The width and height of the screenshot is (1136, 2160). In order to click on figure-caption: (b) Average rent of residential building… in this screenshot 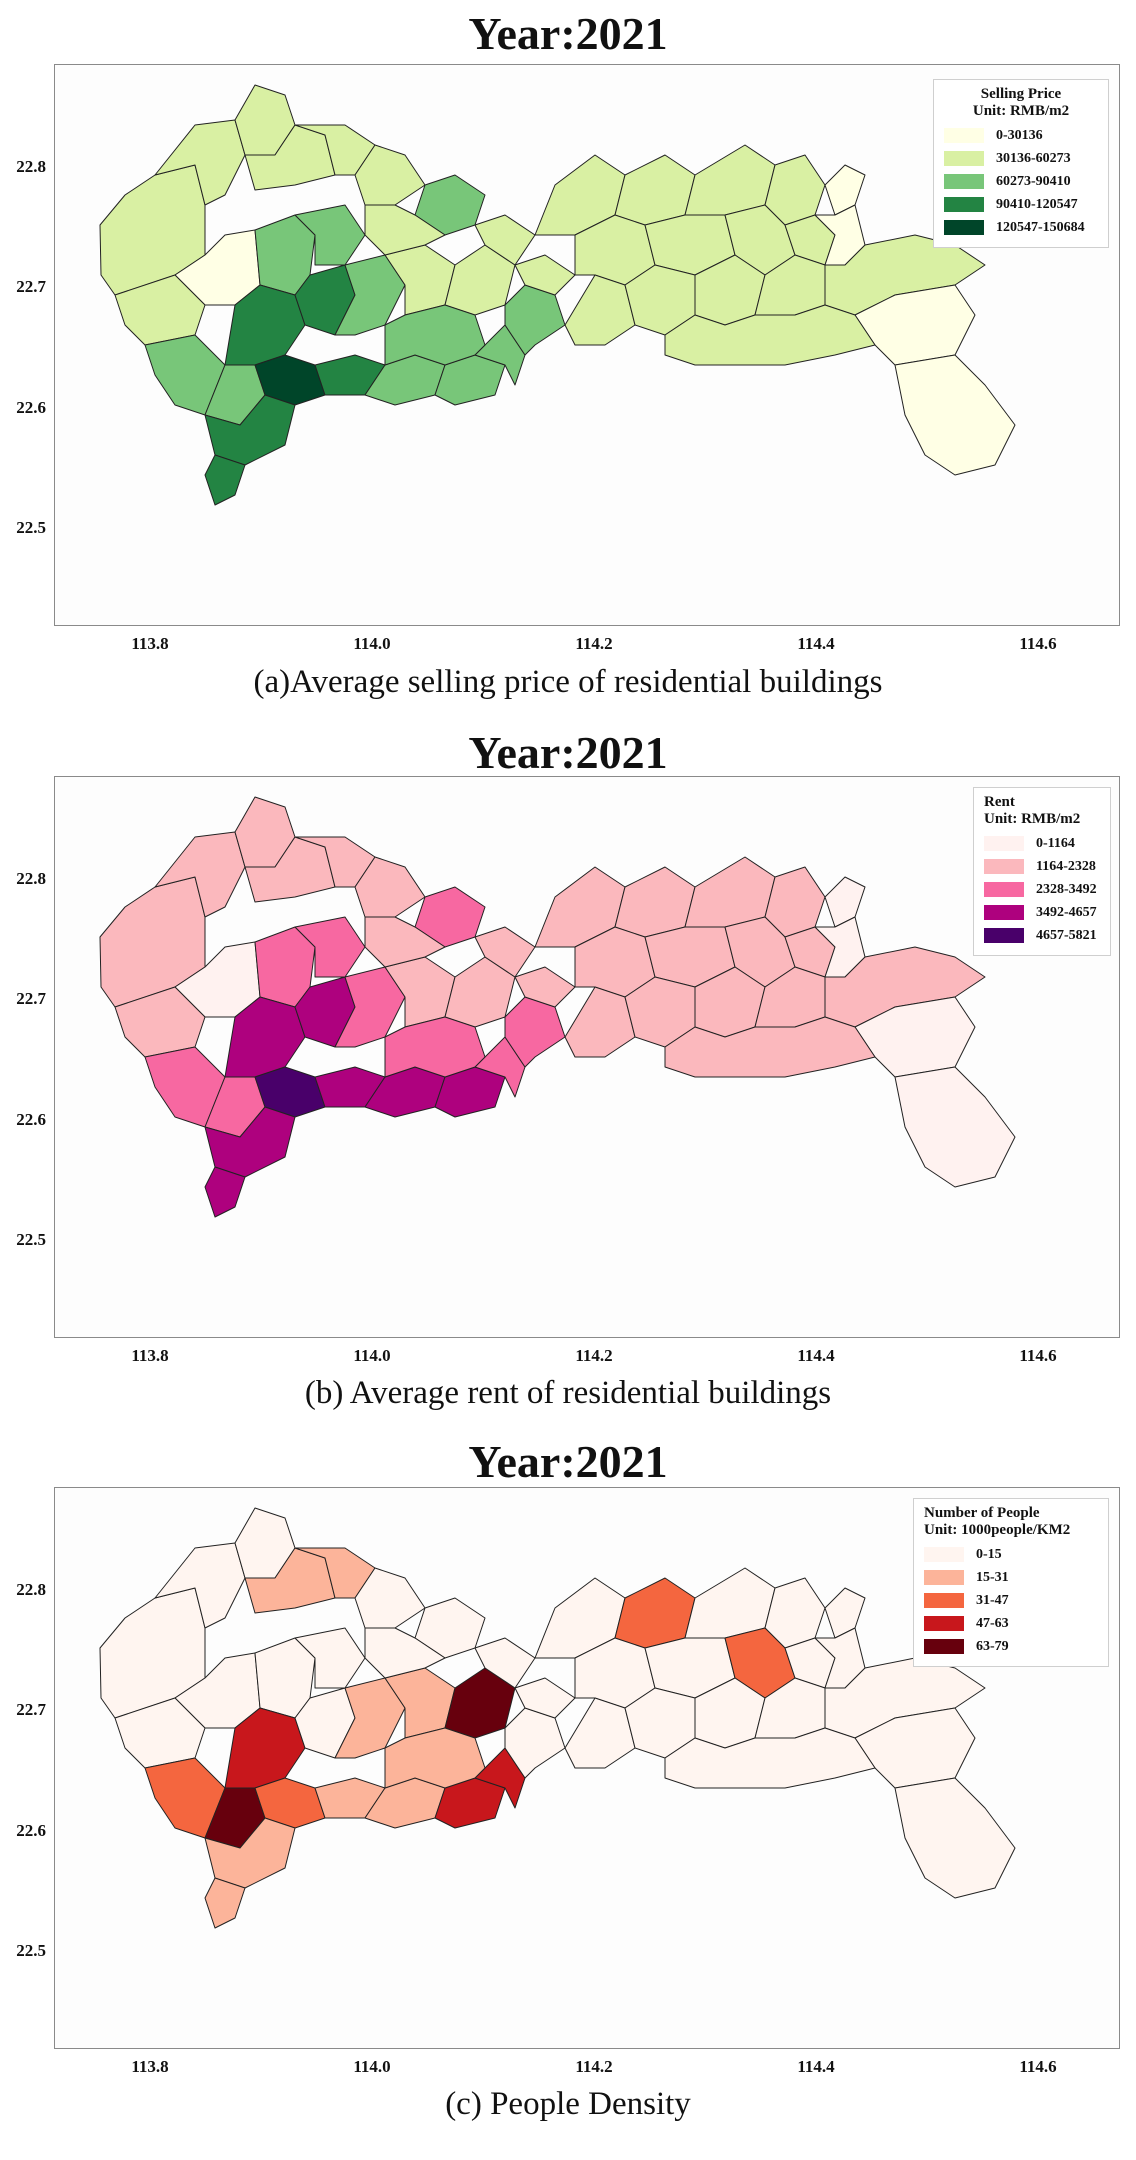, I will do `click(568, 1393)`.